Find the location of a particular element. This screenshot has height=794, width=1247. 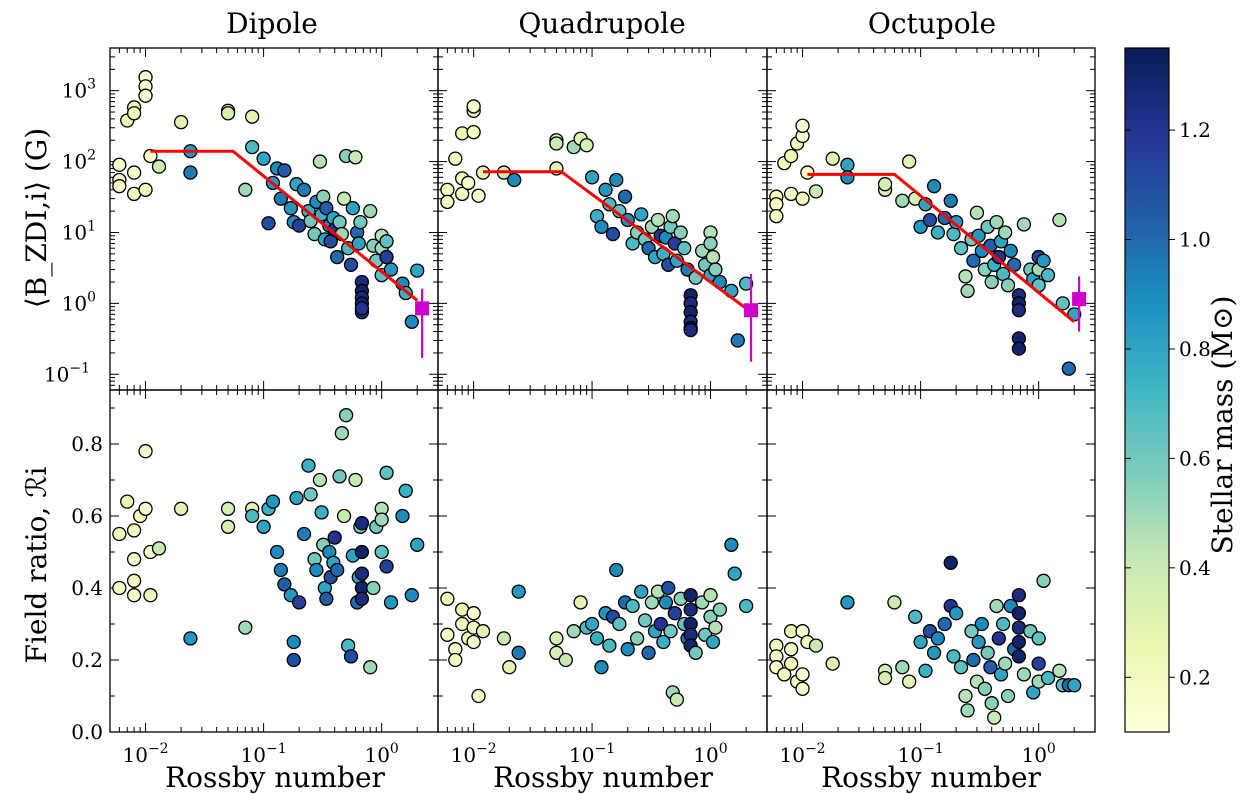

dipole-bottom-plot-area is located at coordinates (268, 541).